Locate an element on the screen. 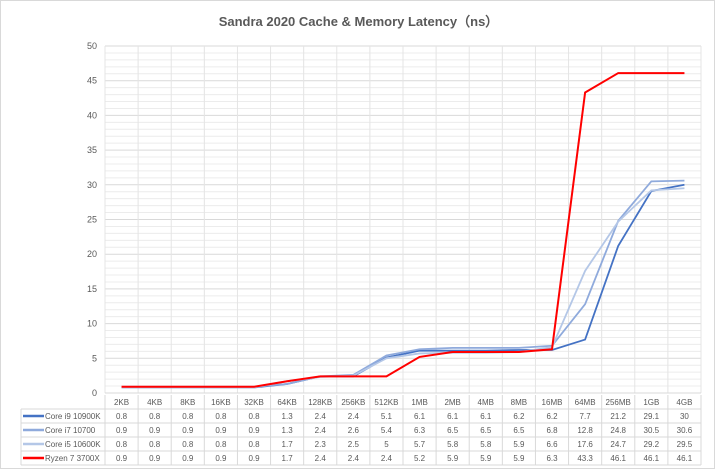 This screenshot has height=470, width=715. data-cell: 24.8 is located at coordinates (618, 430).